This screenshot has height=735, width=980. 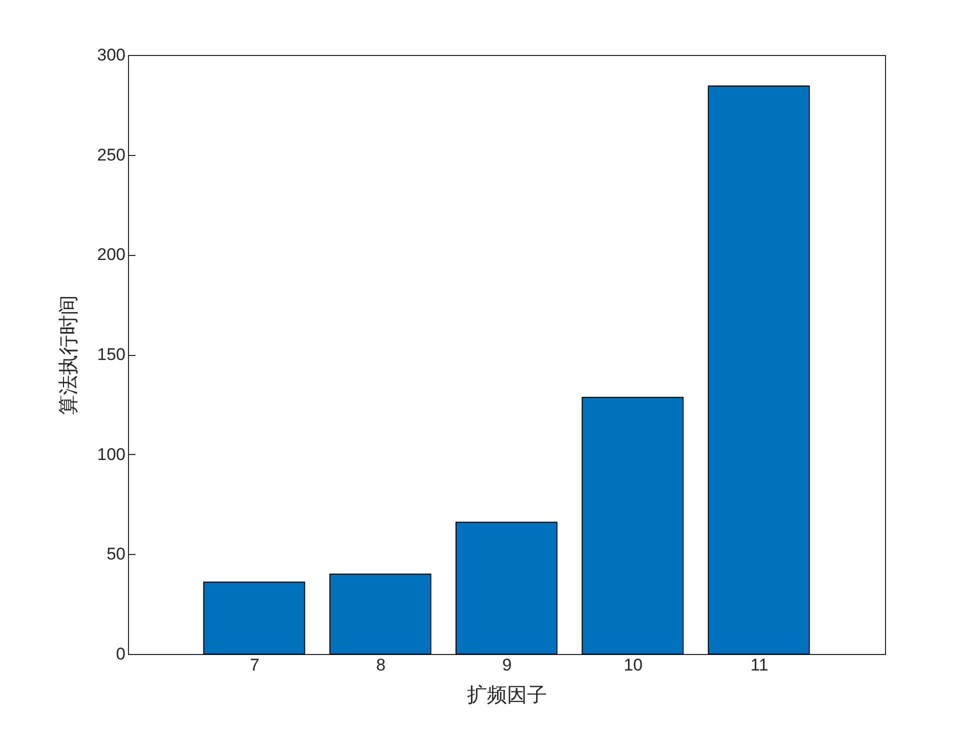 I want to click on y-tick-label: 200, so click(x=111, y=254).